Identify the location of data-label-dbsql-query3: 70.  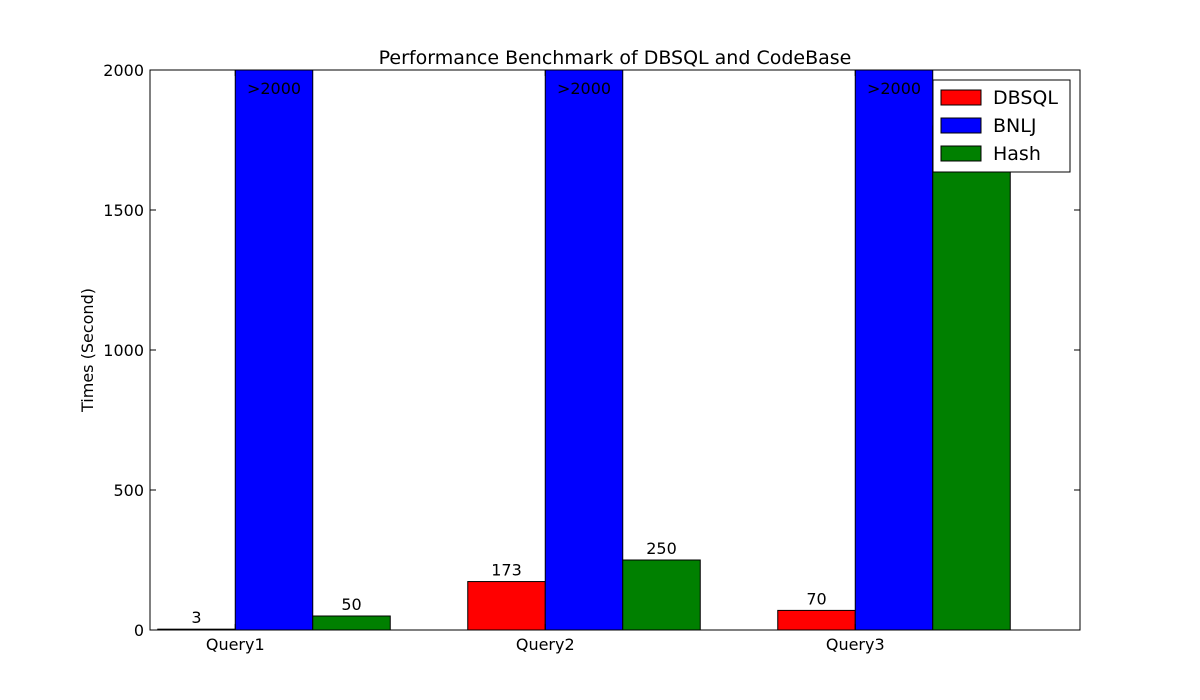
(816, 598).